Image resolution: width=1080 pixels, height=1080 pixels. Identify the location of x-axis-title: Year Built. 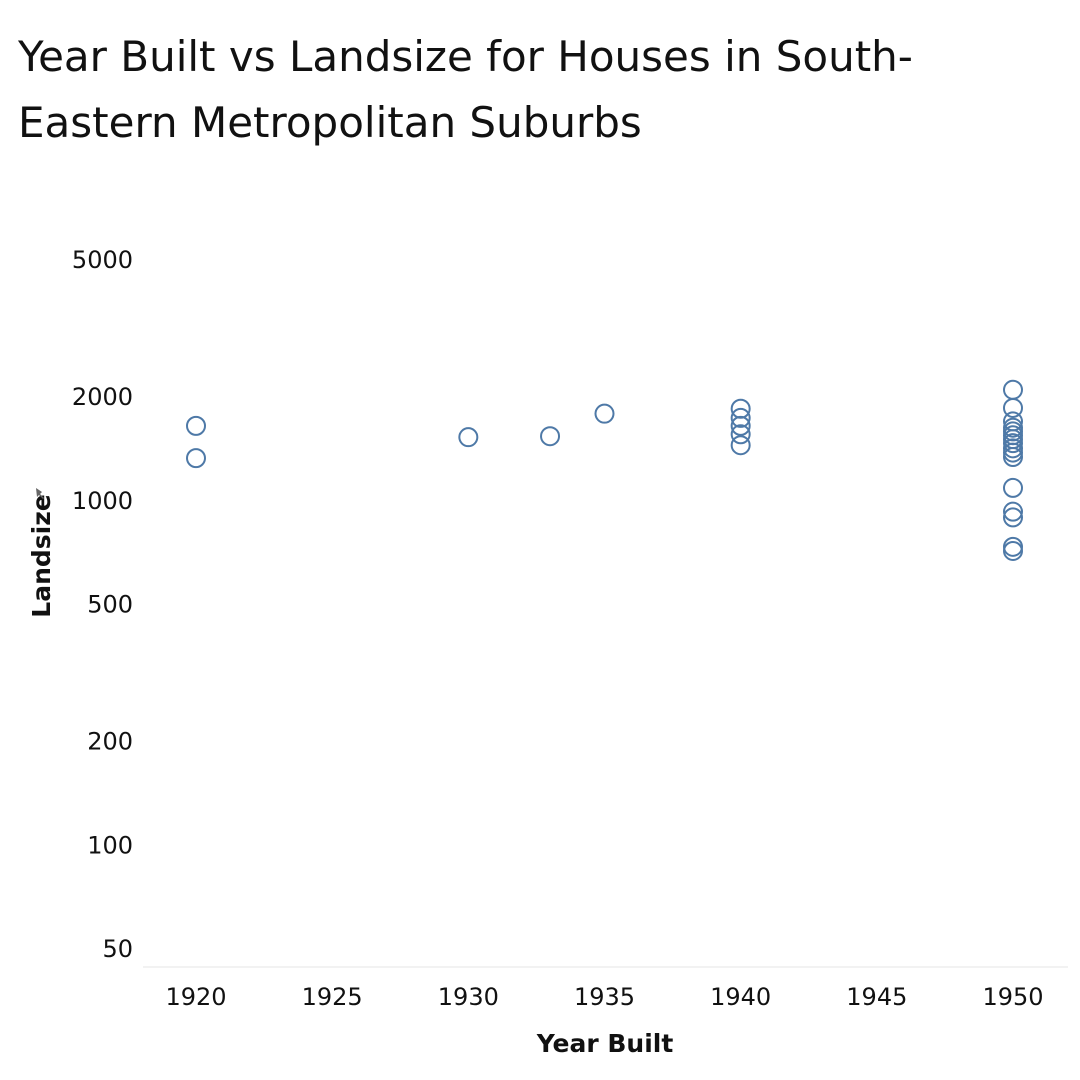
(605, 1043).